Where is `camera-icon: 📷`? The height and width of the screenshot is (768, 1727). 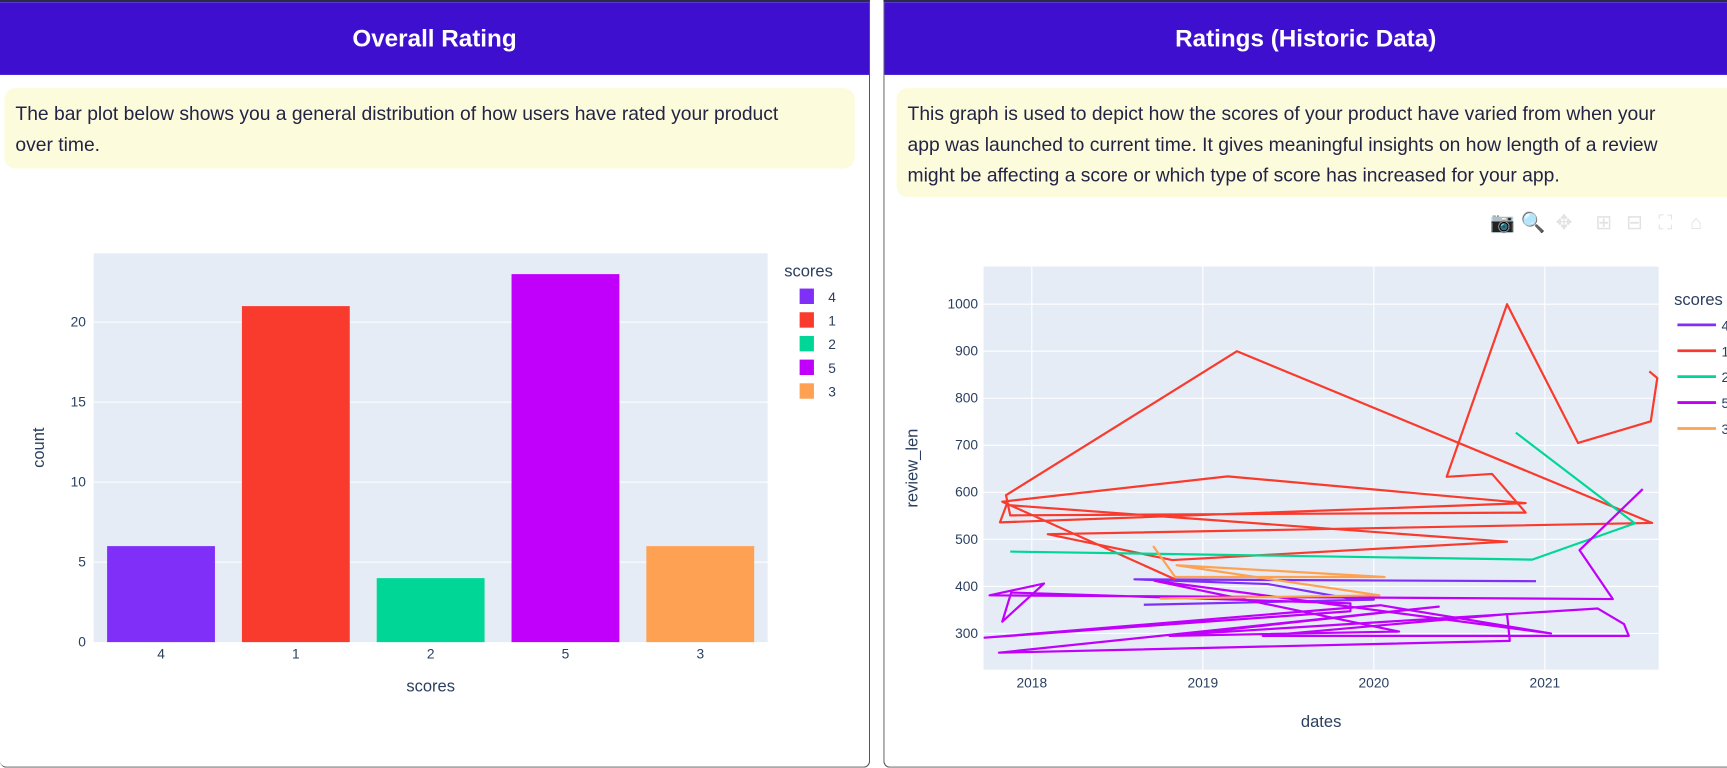
camera-icon: 📷 is located at coordinates (1502, 222).